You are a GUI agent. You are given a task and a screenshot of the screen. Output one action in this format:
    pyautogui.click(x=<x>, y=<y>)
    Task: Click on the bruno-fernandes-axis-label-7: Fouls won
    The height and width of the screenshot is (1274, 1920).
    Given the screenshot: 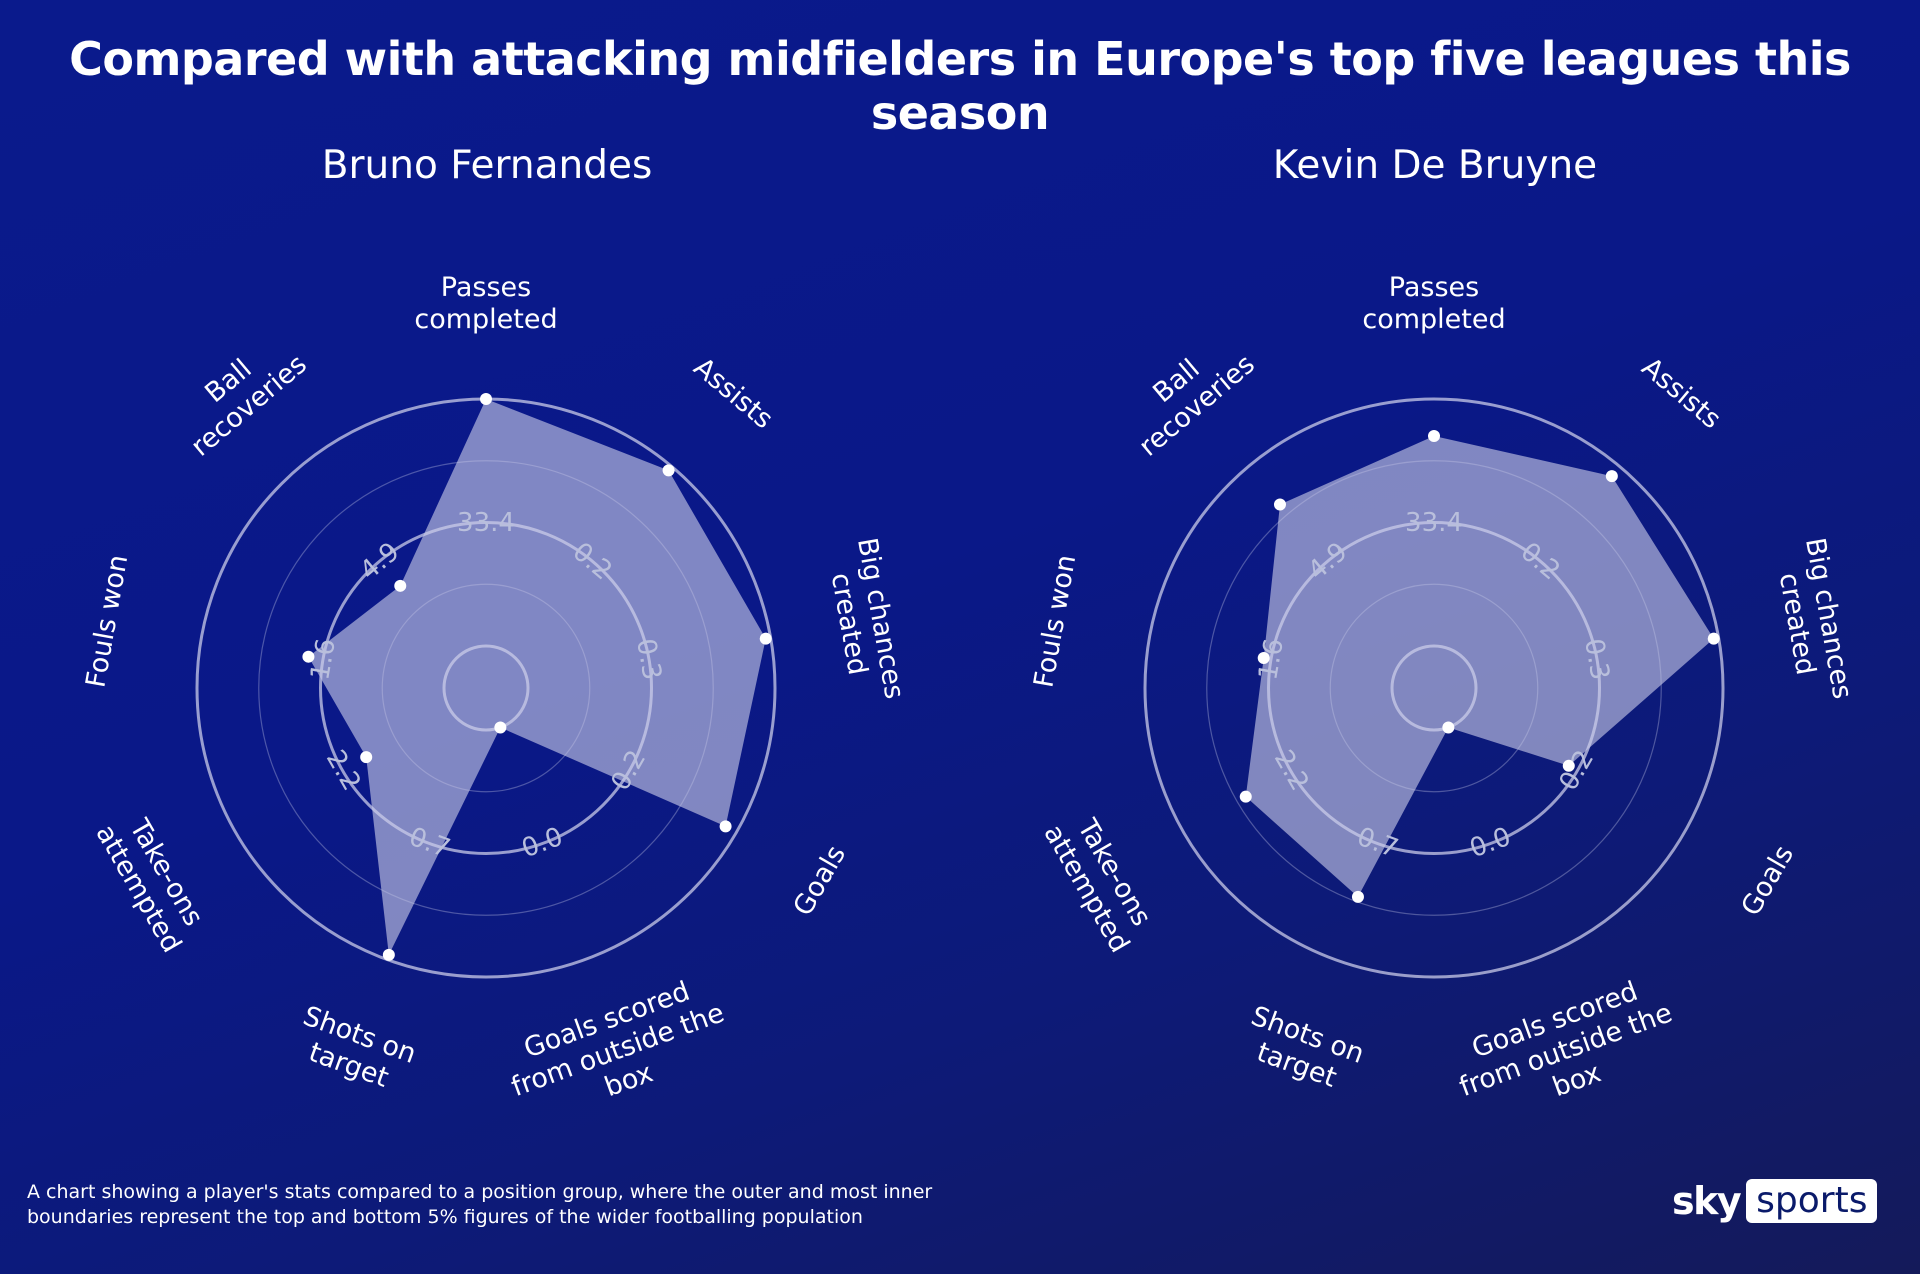 What is the action you would take?
    pyautogui.click(x=107, y=620)
    